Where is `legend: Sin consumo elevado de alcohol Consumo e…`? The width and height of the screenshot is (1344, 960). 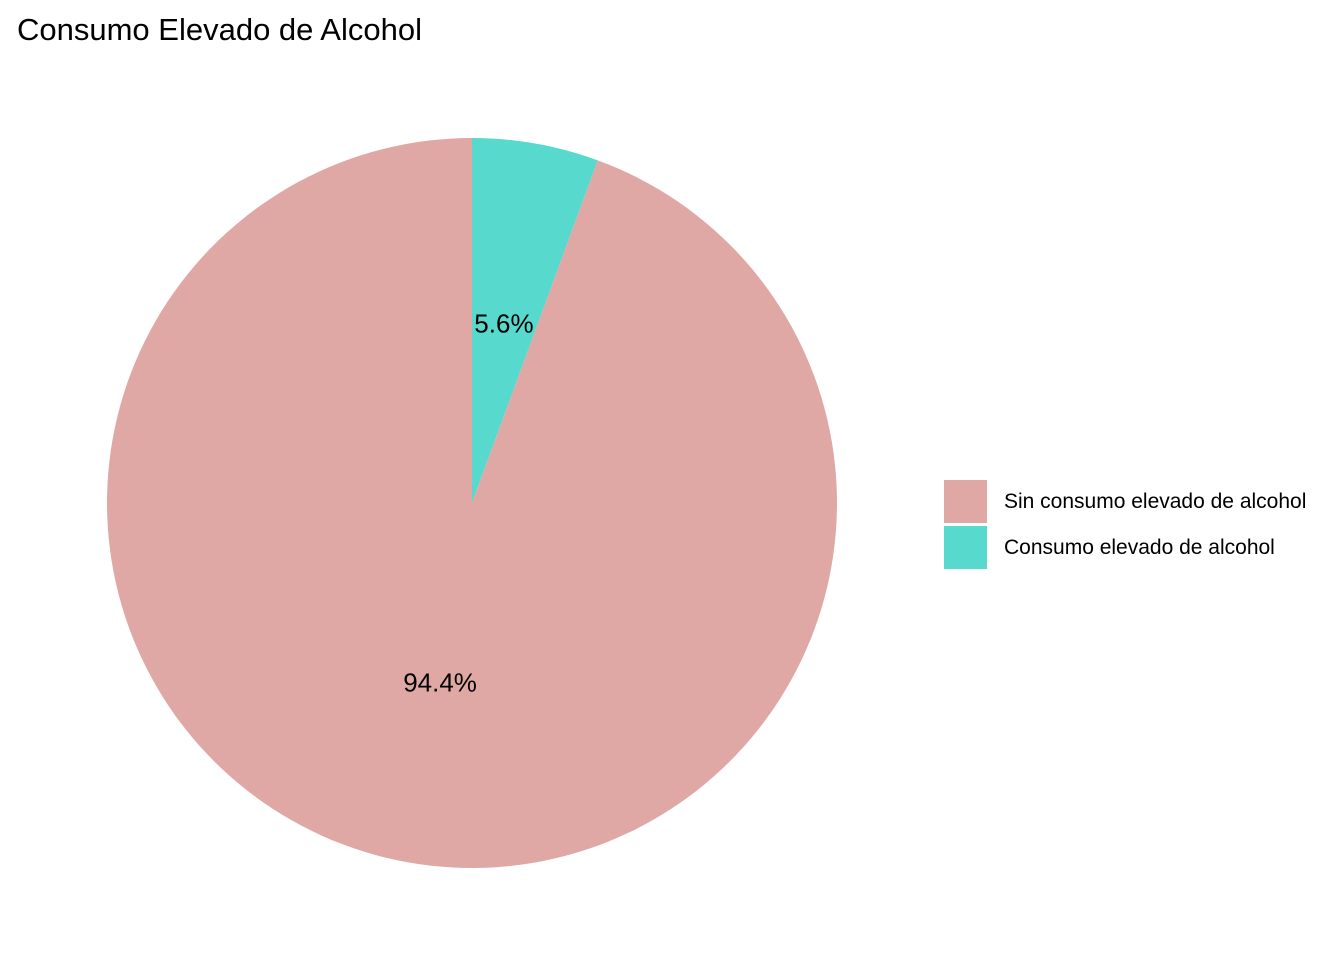 legend: Sin consumo elevado de alcohol Consumo e… is located at coordinates (1125, 526).